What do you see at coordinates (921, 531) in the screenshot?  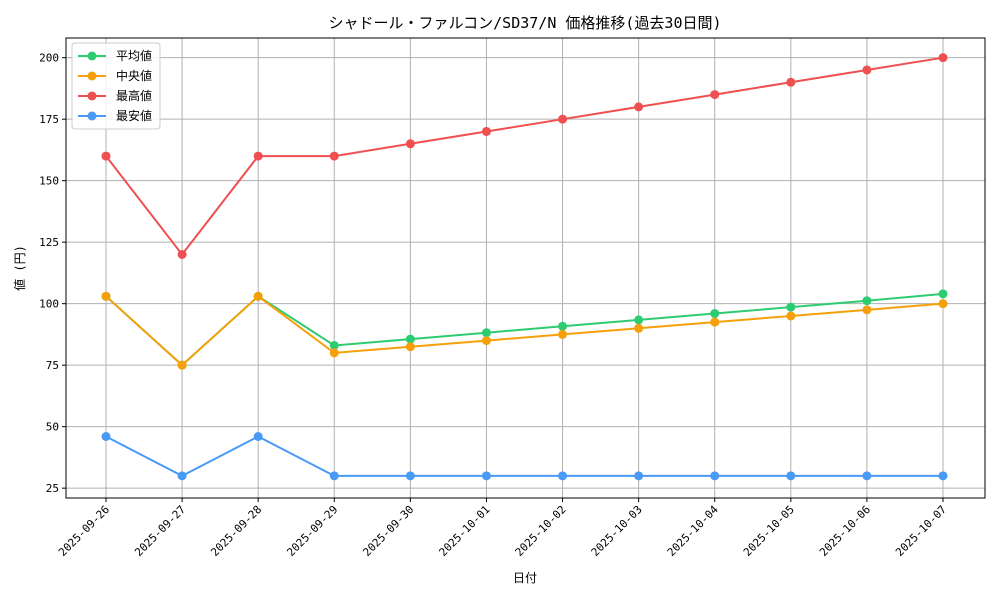 I see `x-tick-label: 2025-10-07` at bounding box center [921, 531].